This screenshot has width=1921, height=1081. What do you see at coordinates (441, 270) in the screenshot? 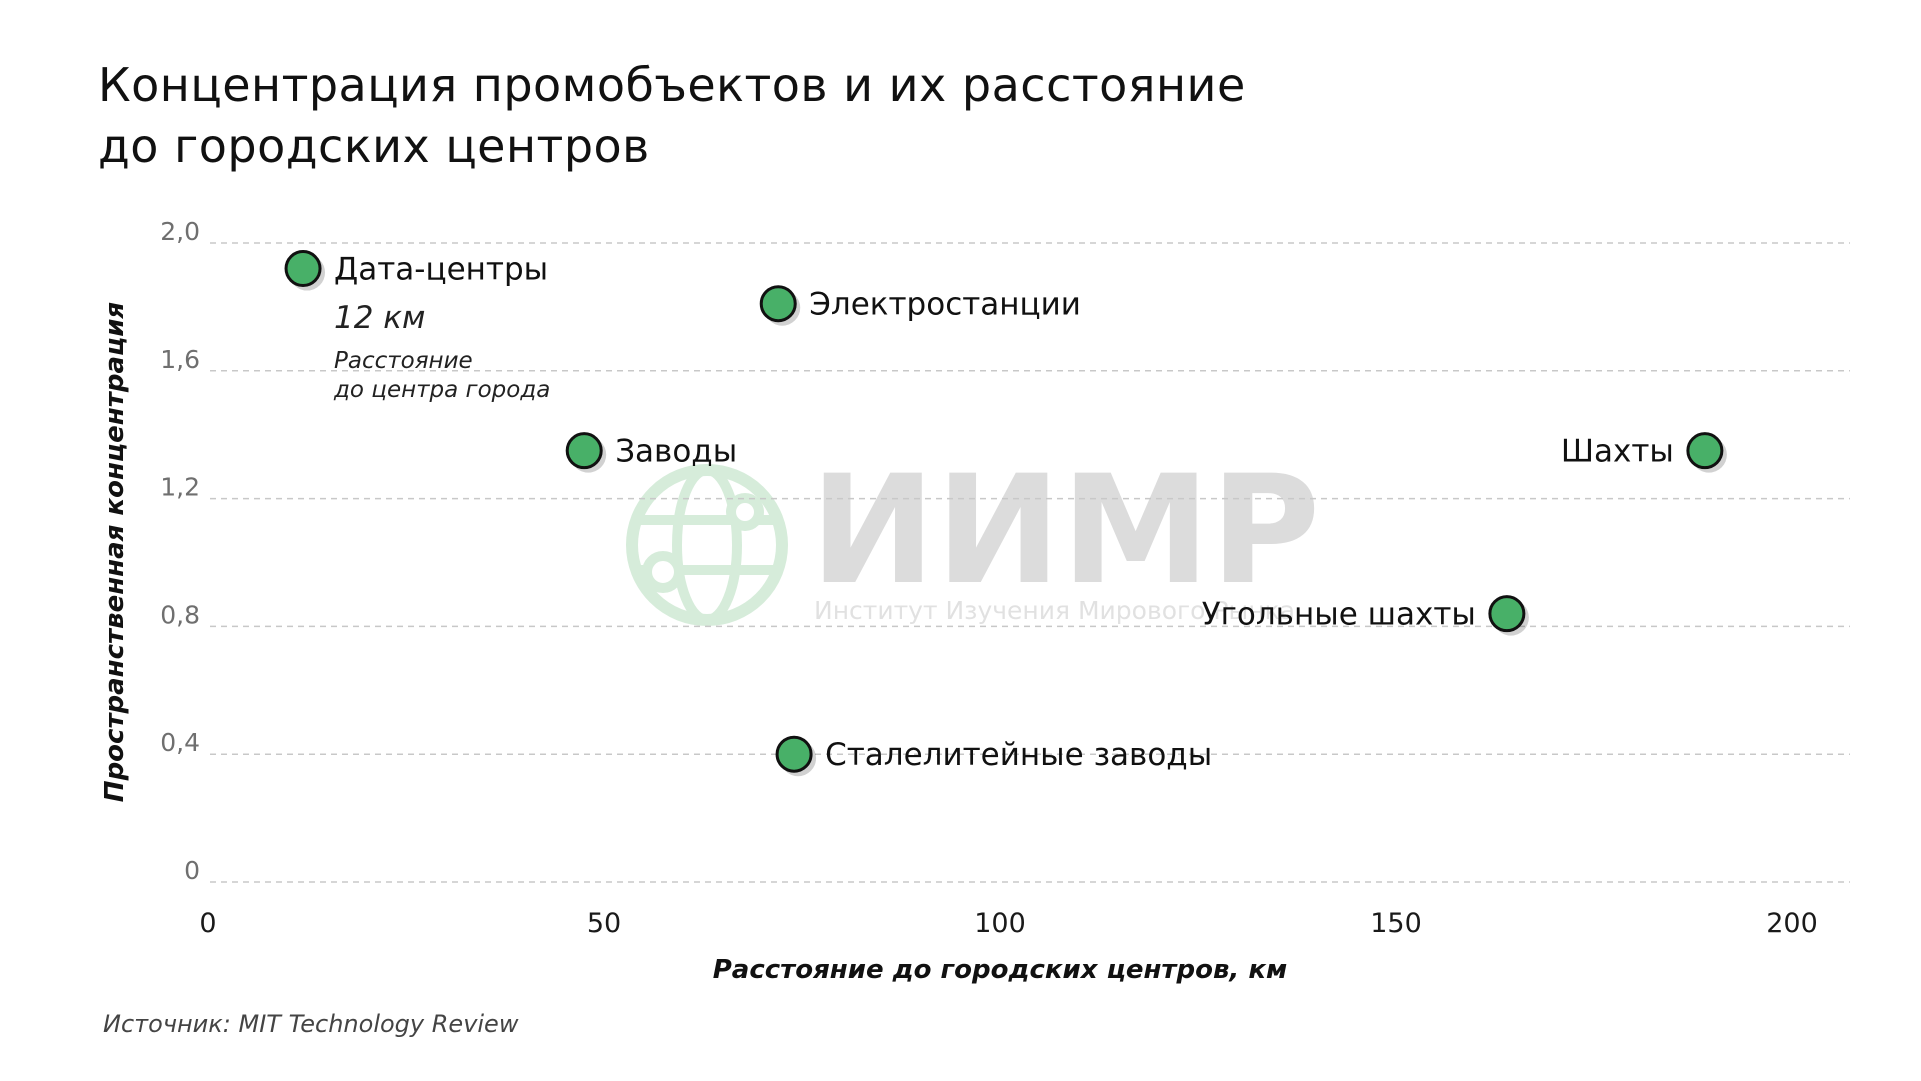
I see `point-label: Дата-центры` at bounding box center [441, 270].